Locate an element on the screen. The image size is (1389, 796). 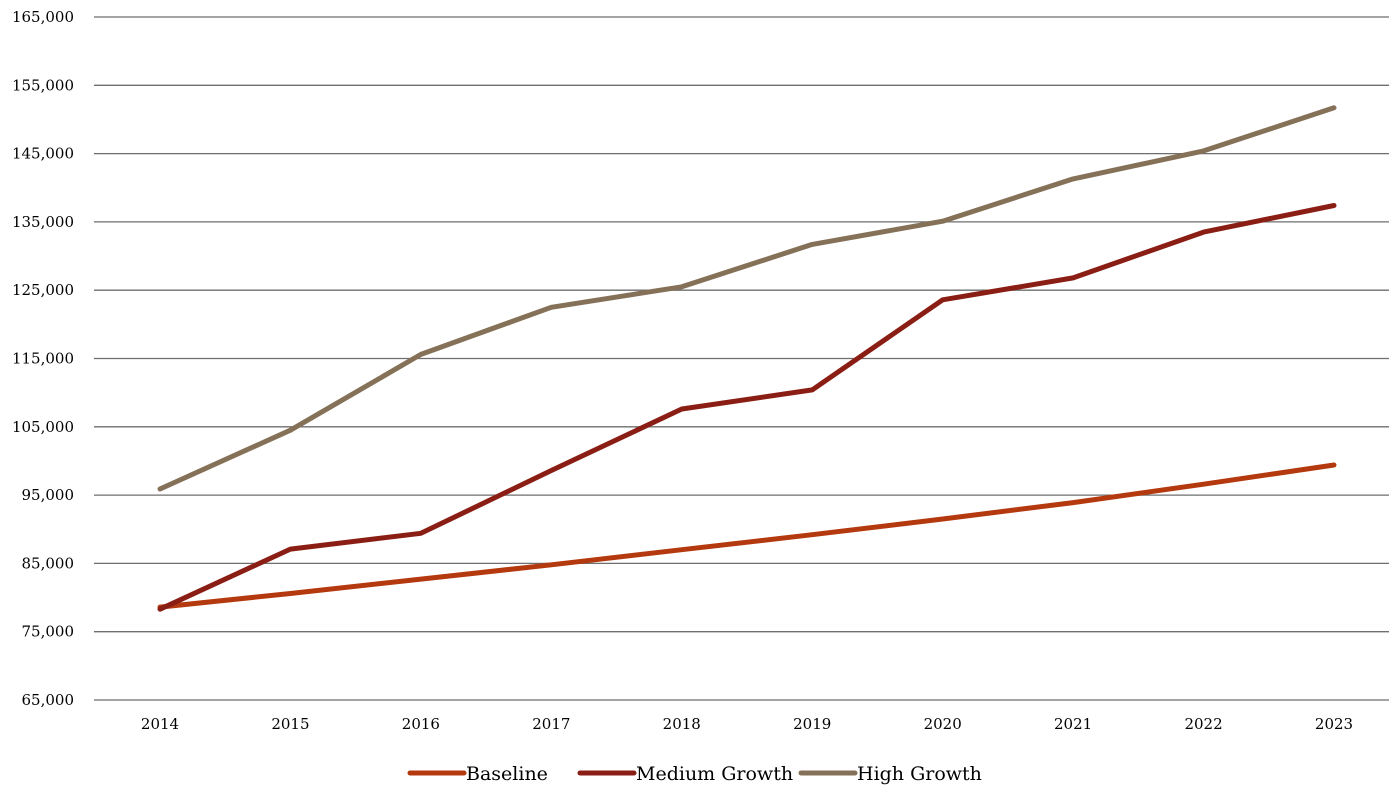
x-axis-ticks: 2014 2015 2016 2017 2018 2019 2020 2021 2022 2023 is located at coordinates (747, 724).